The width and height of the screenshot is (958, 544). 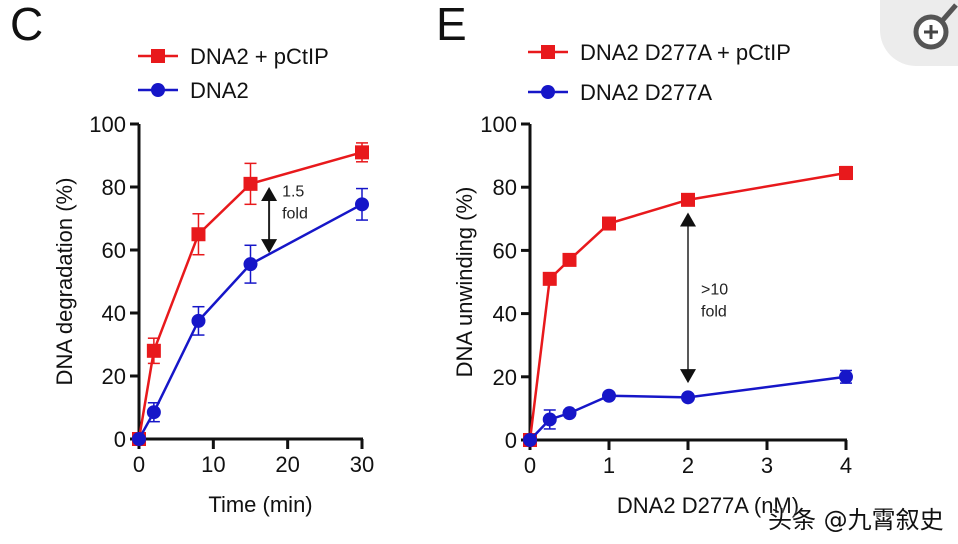 What do you see at coordinates (362, 464) in the screenshot?
I see `x-tick-label: 30` at bounding box center [362, 464].